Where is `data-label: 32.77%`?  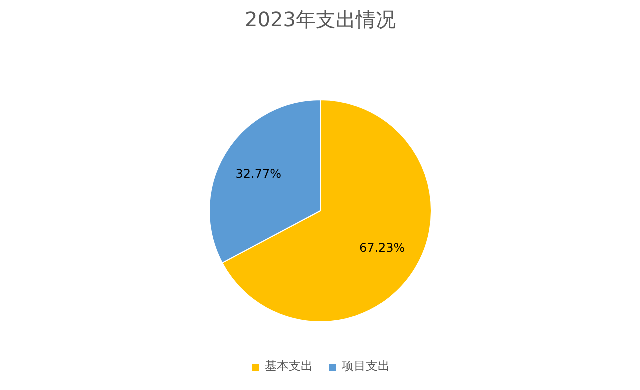 data-label: 32.77% is located at coordinates (259, 173).